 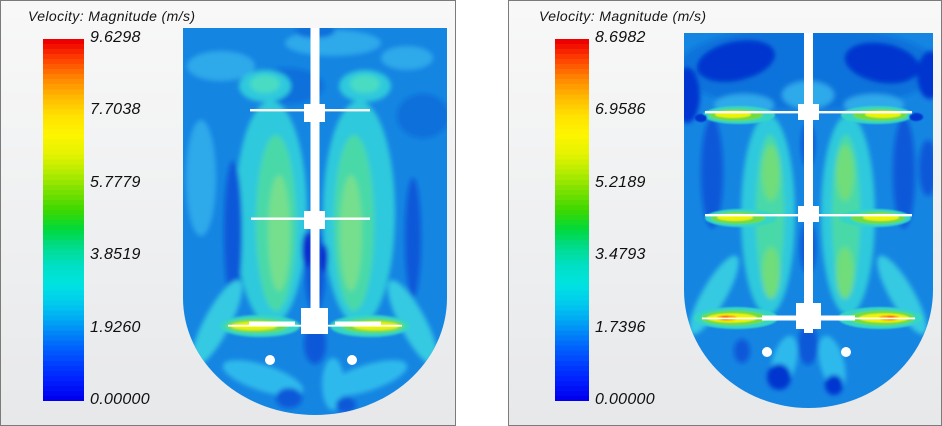 I want to click on impeller-hub-top, so click(x=314, y=113).